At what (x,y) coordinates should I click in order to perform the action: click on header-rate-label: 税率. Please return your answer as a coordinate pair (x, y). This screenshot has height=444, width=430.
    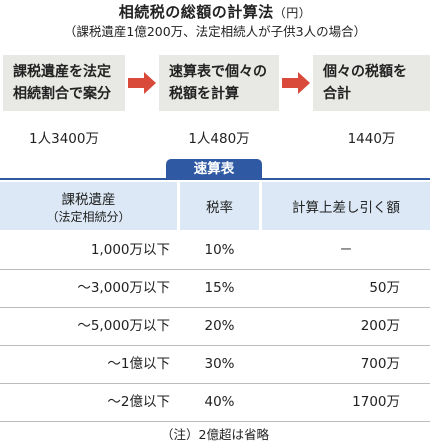
    Looking at the image, I should click on (219, 208).